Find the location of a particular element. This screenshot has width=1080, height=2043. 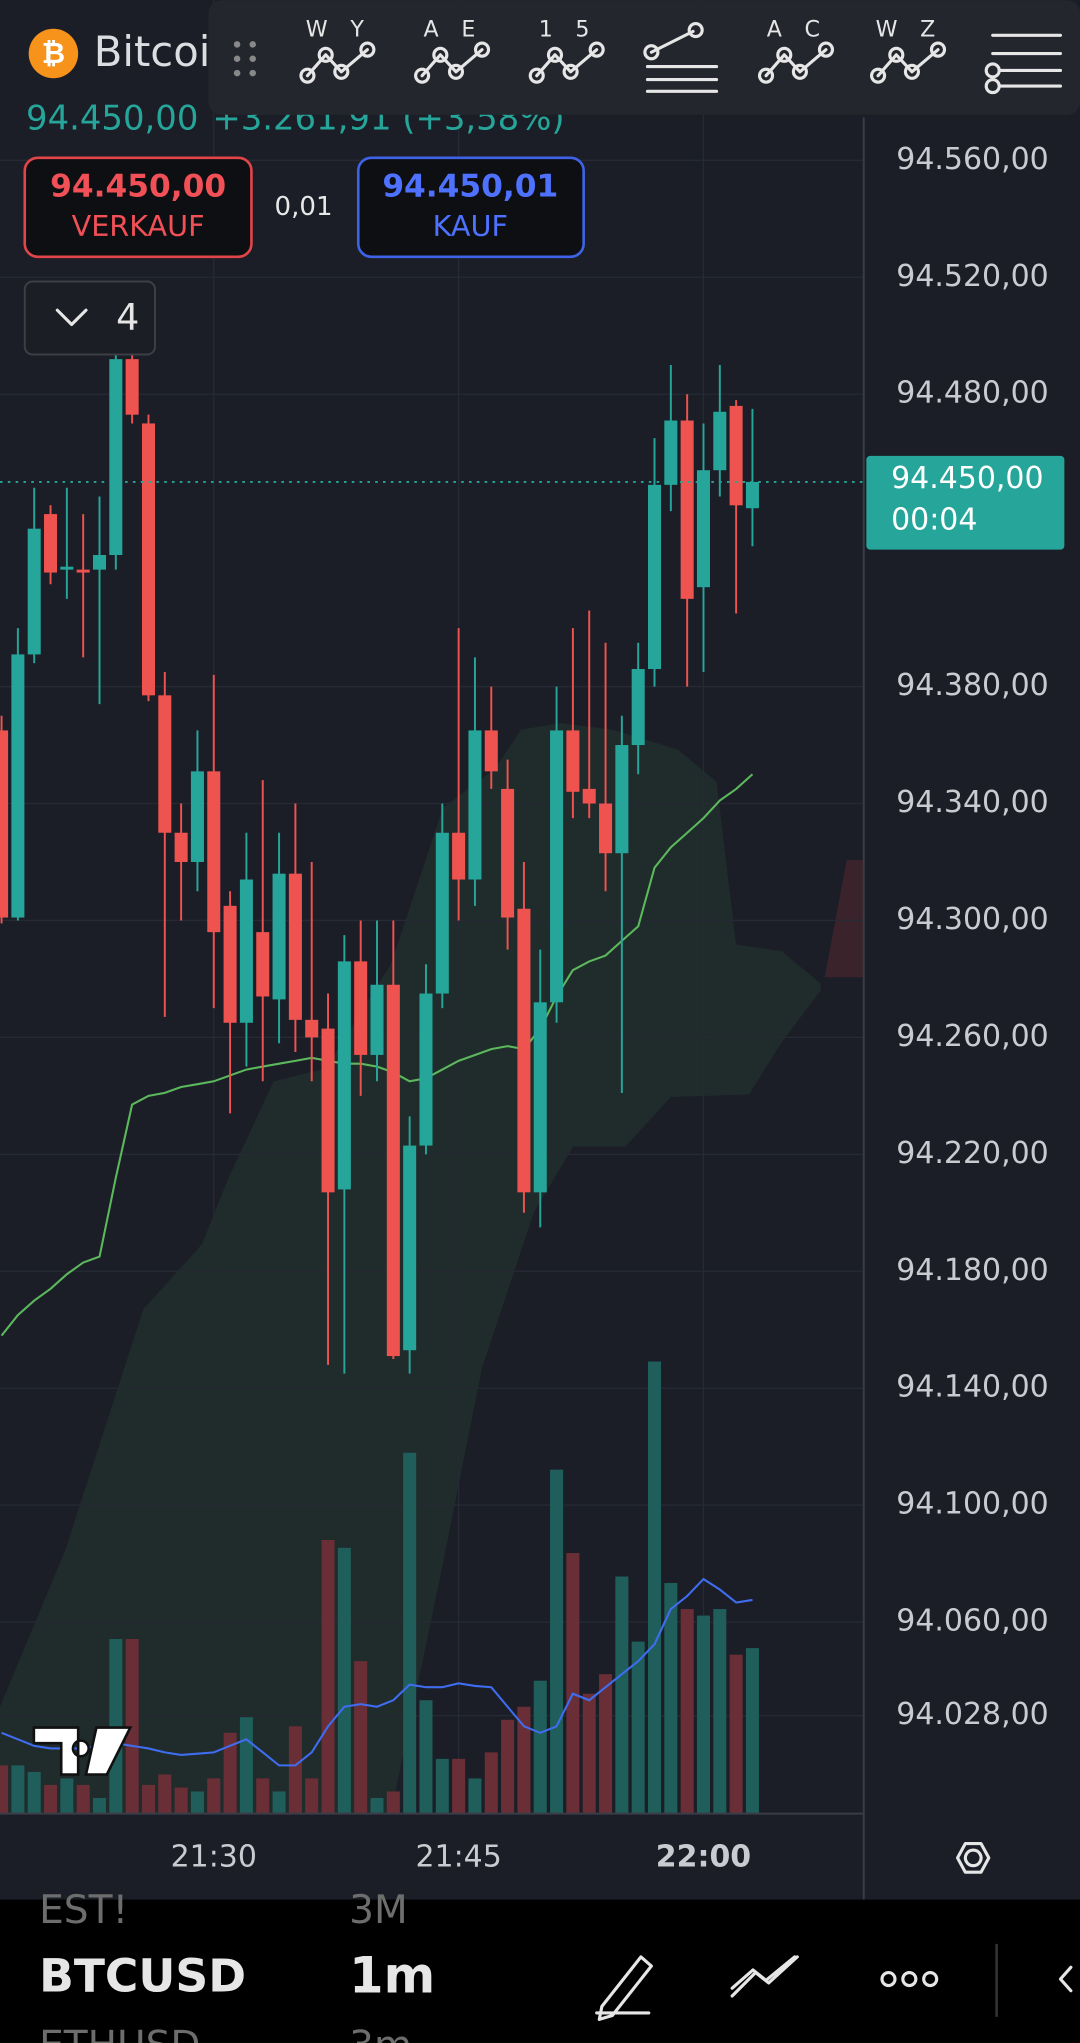

y-tick-label: 94.300,00 is located at coordinates (972, 919).